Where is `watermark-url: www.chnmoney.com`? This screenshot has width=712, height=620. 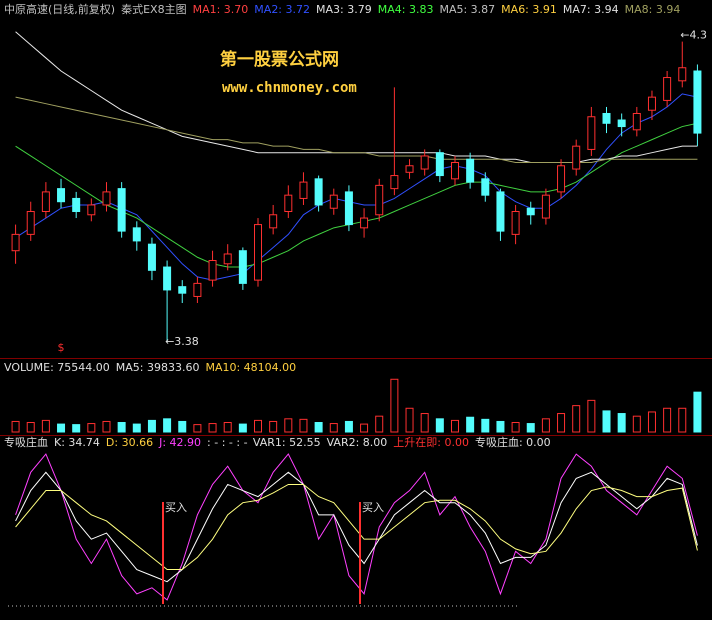 watermark-url: www.chnmoney.com is located at coordinates (289, 88).